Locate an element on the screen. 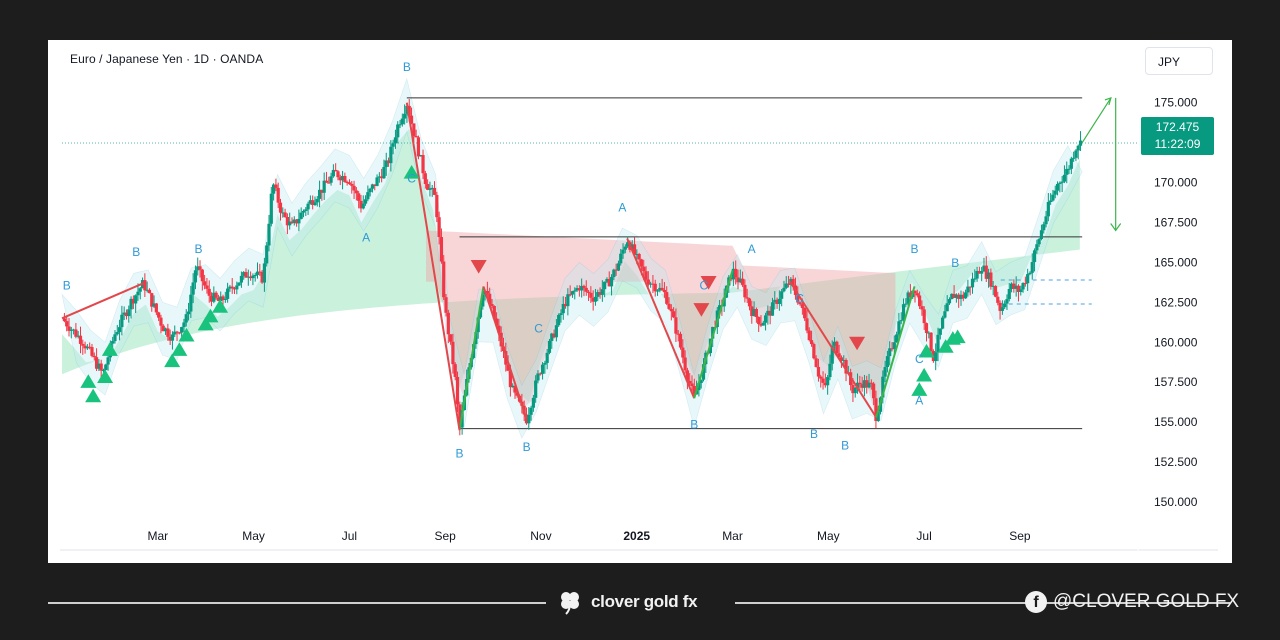  sell-signal is located at coordinates (708, 283).